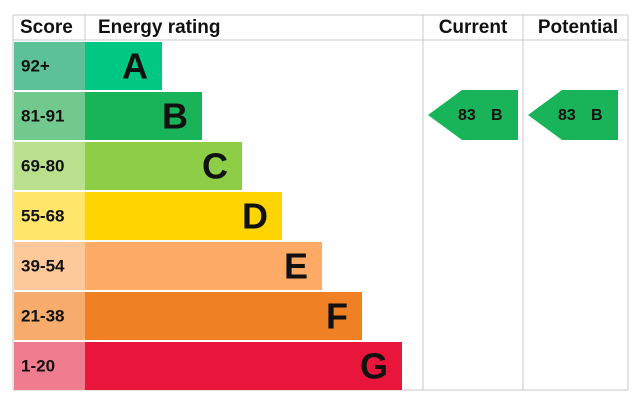  What do you see at coordinates (42, 315) in the screenshot?
I see `score-label: 21-38` at bounding box center [42, 315].